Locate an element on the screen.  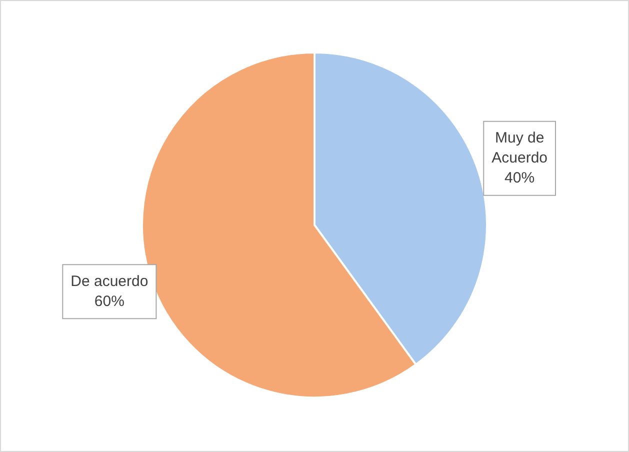
slice-label: Muy de Acuerdo is located at coordinates (520, 148).